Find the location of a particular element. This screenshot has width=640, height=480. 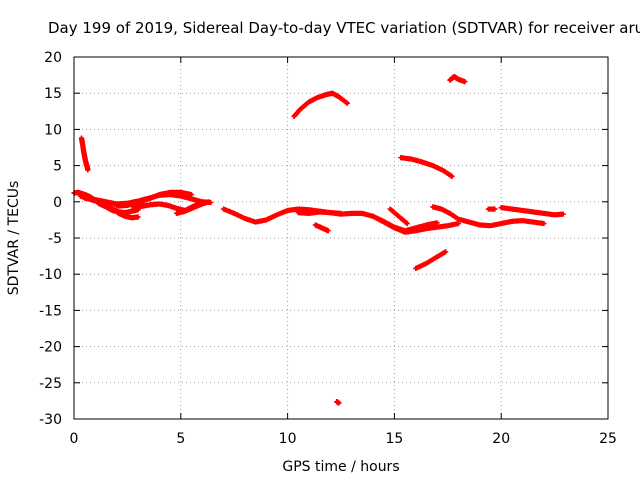

y-tick-label: 0 is located at coordinates (57, 203).